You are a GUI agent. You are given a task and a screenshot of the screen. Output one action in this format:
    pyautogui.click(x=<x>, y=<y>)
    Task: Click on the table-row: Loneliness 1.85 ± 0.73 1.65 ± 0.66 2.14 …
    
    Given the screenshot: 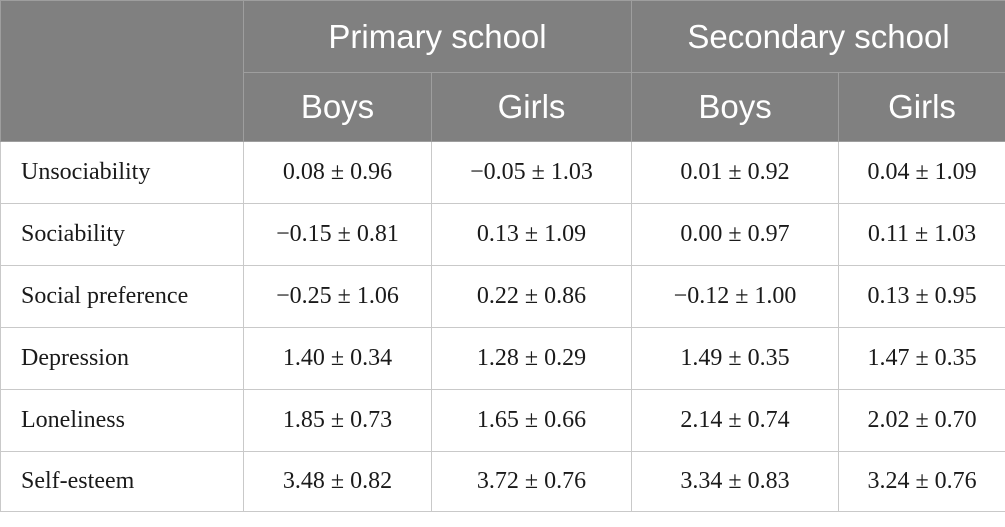 What is the action you would take?
    pyautogui.click(x=502, y=420)
    